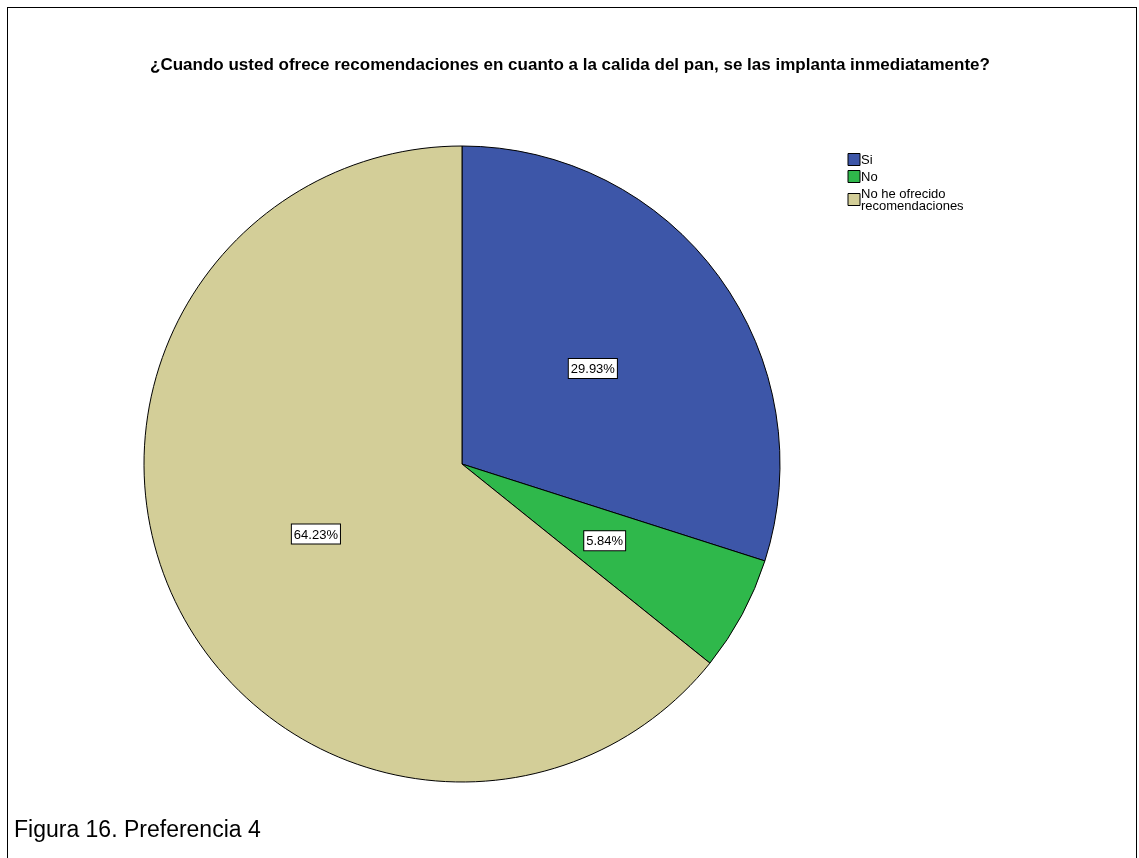 The image size is (1139, 858). What do you see at coordinates (316, 534) in the screenshot?
I see `data-label: 64.23%` at bounding box center [316, 534].